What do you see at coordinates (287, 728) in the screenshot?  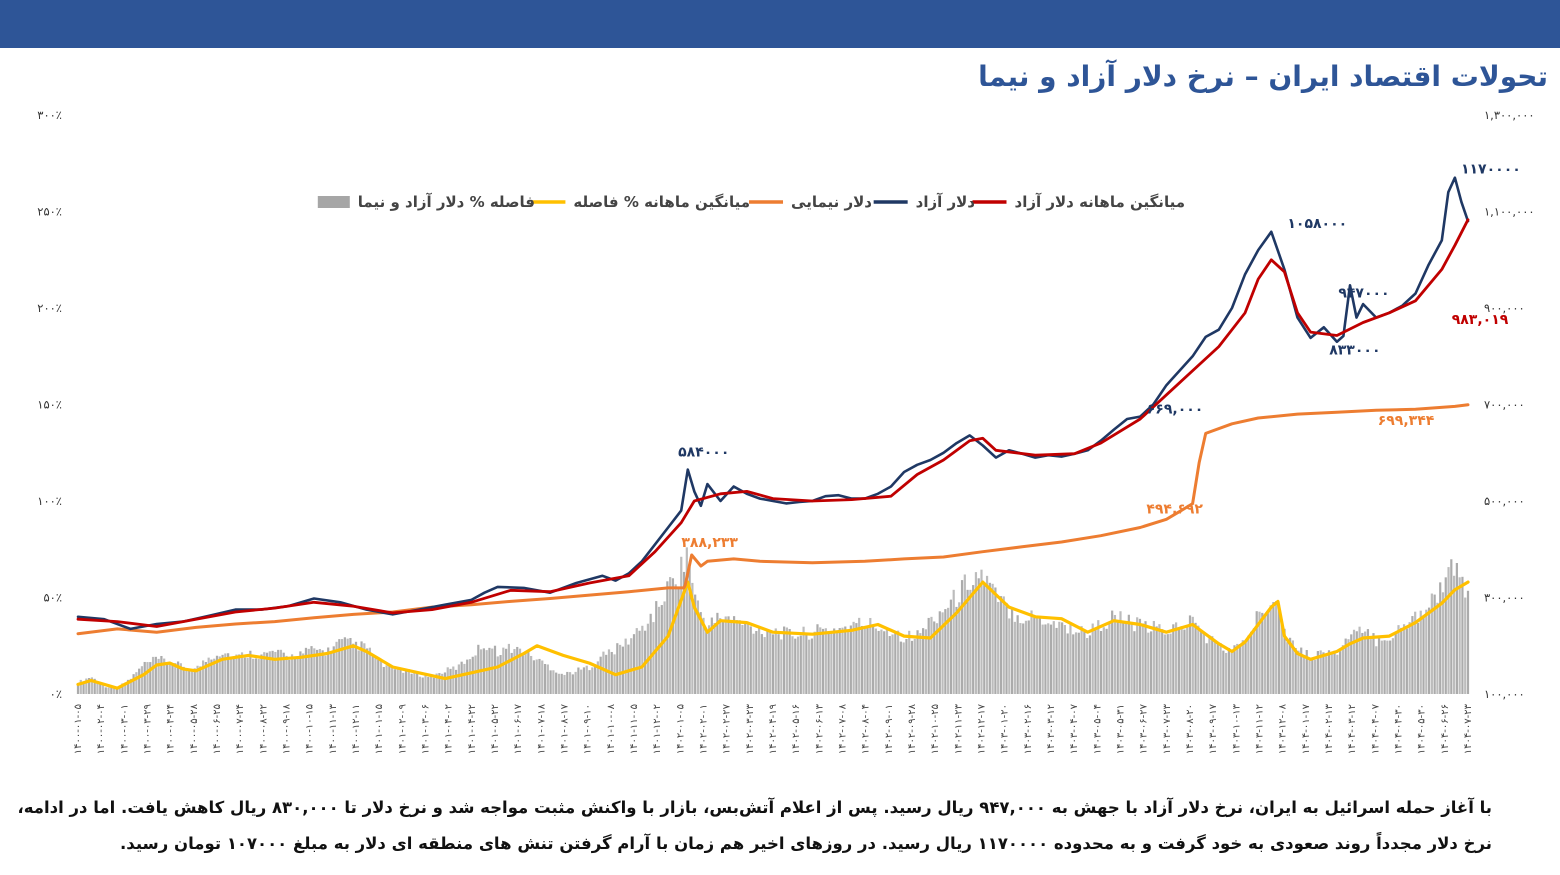 I see `x-tick-label: ۱۴۰۰-۰۹-۱۸` at bounding box center [287, 728].